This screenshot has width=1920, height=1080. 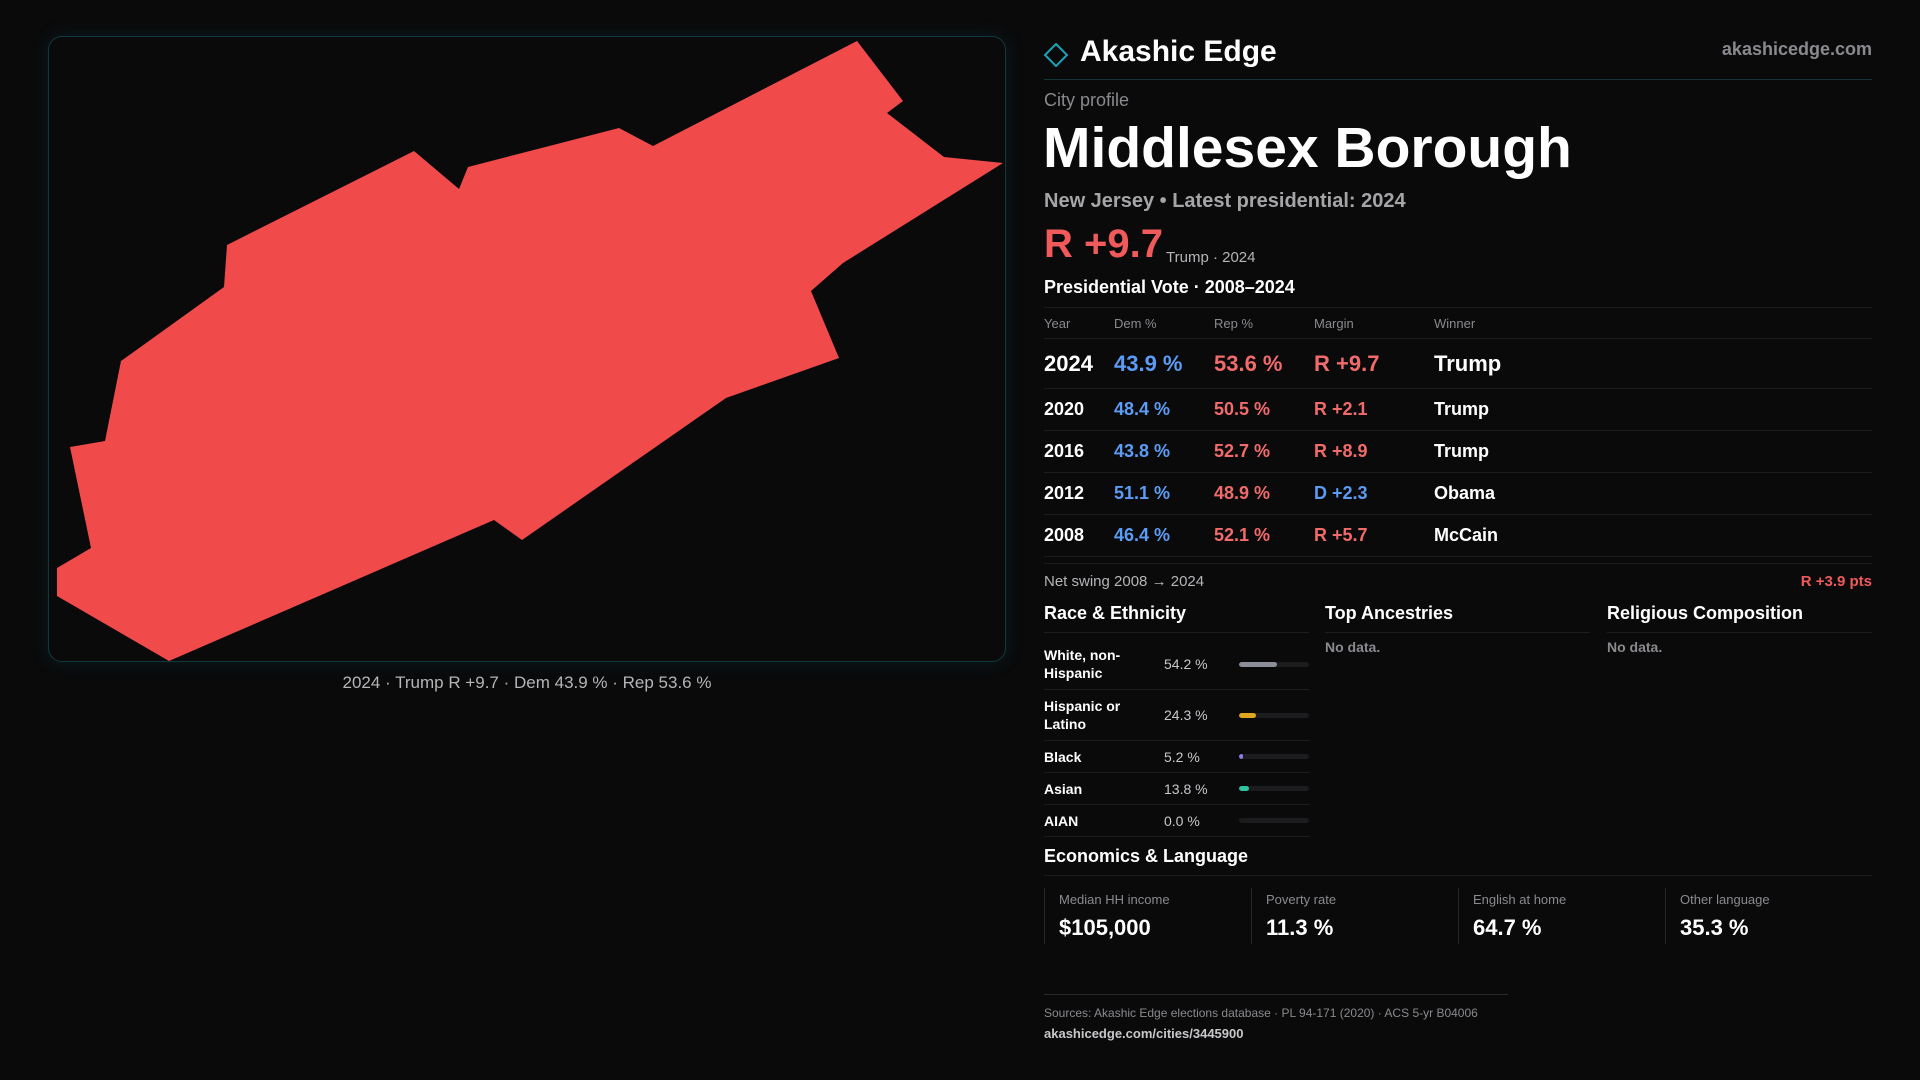 I want to click on brand-name: Akashic Edge, so click(x=1178, y=51).